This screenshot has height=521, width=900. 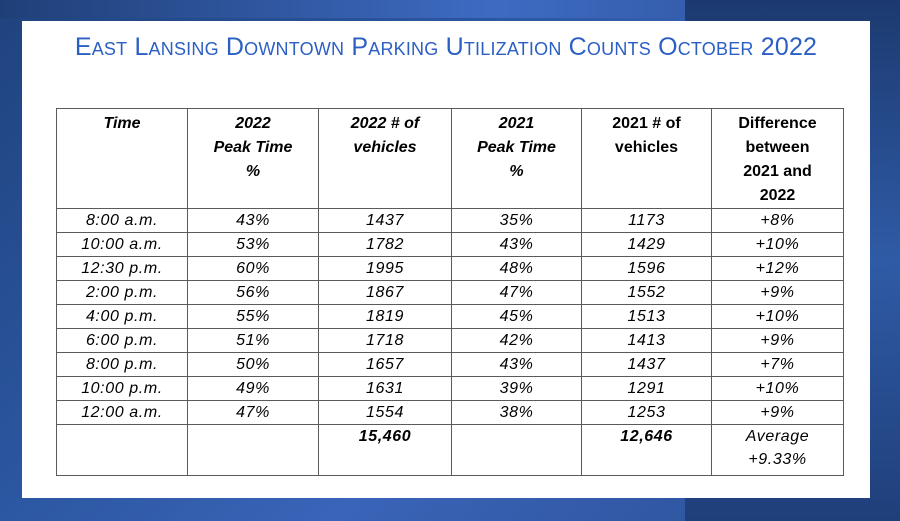 I want to click on header-2021-peak: 2021 Peak Time%, so click(x=516, y=158).